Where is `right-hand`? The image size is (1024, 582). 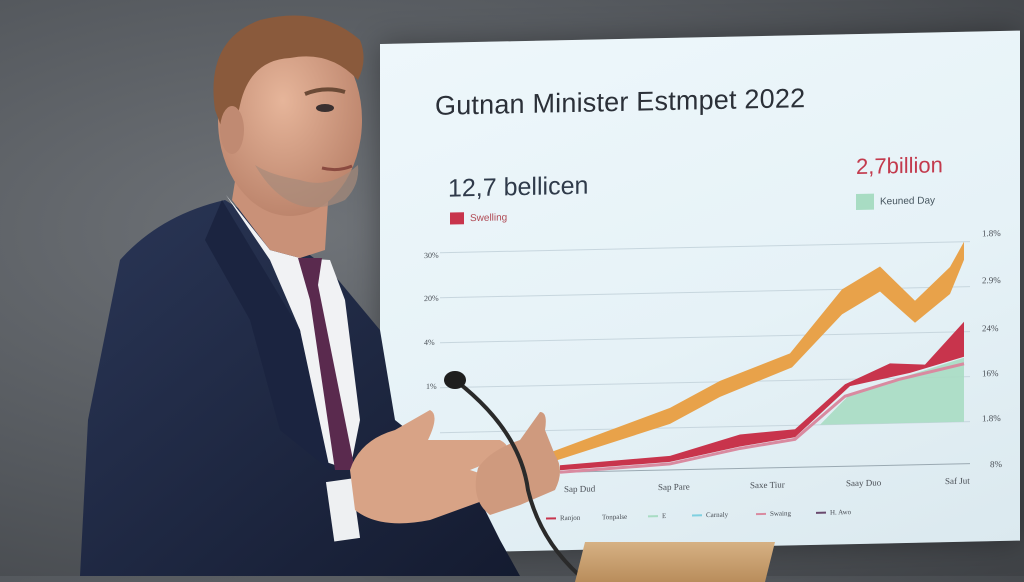
right-hand is located at coordinates (518, 463).